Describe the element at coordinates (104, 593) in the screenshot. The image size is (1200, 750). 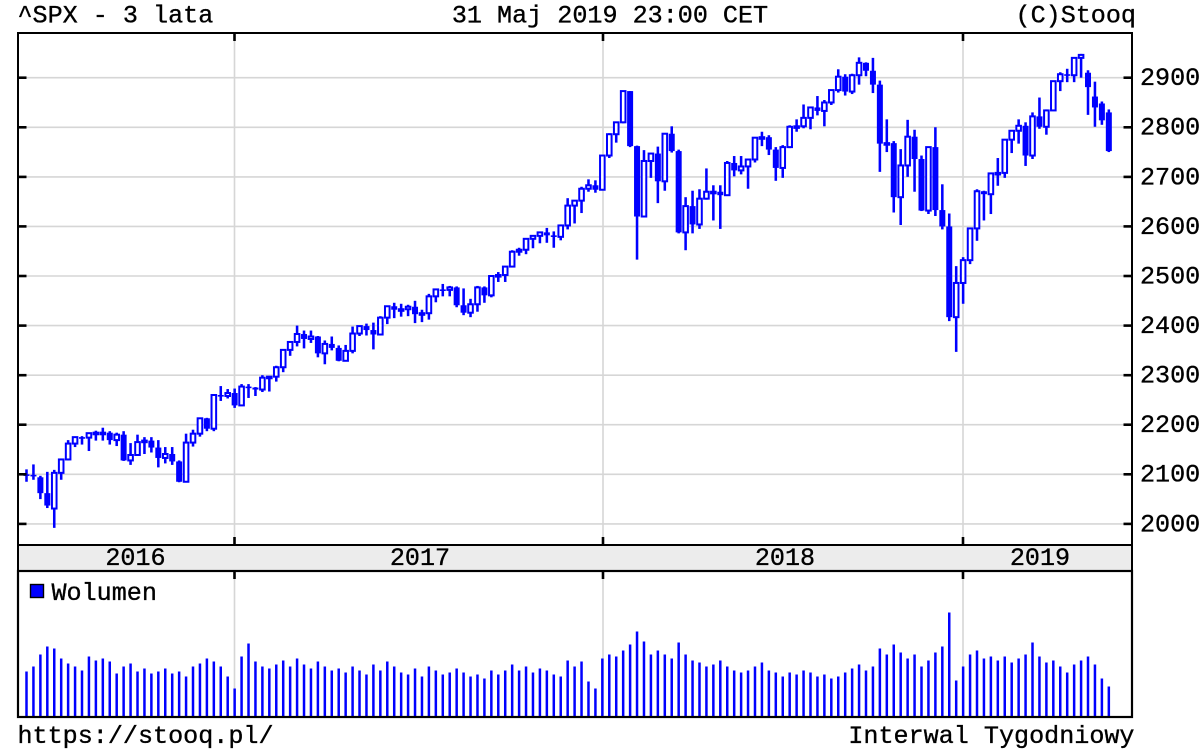
I see `svg-text: Wolumen` at that location.